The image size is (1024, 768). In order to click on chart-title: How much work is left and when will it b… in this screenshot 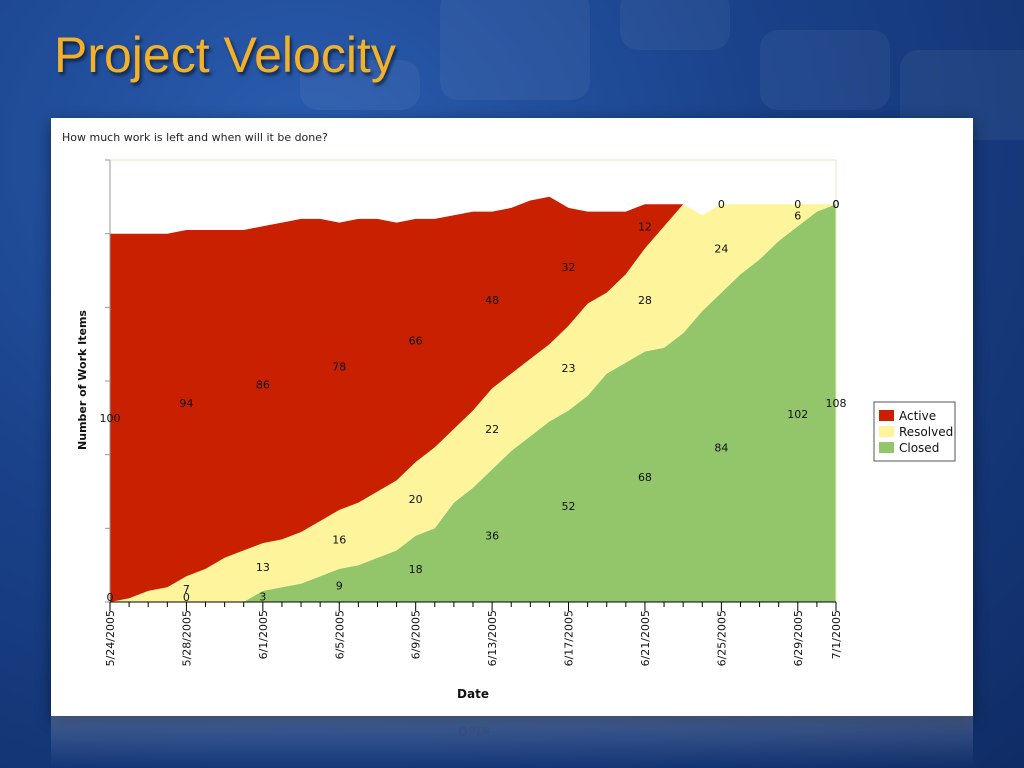, I will do `click(195, 137)`.